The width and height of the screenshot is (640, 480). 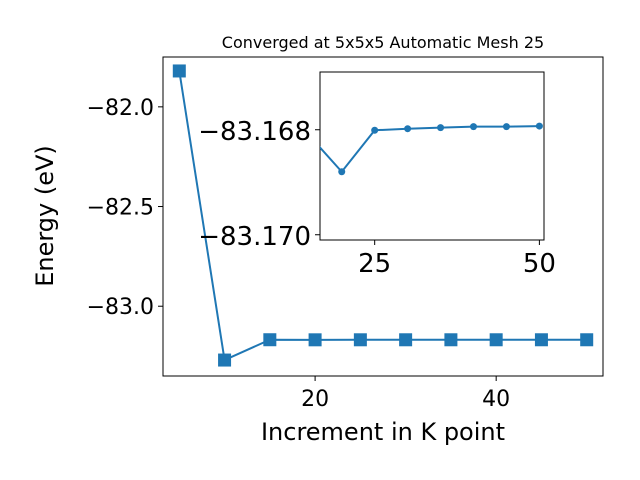 I want to click on y-tick-label: −83.0, so click(x=120, y=307).